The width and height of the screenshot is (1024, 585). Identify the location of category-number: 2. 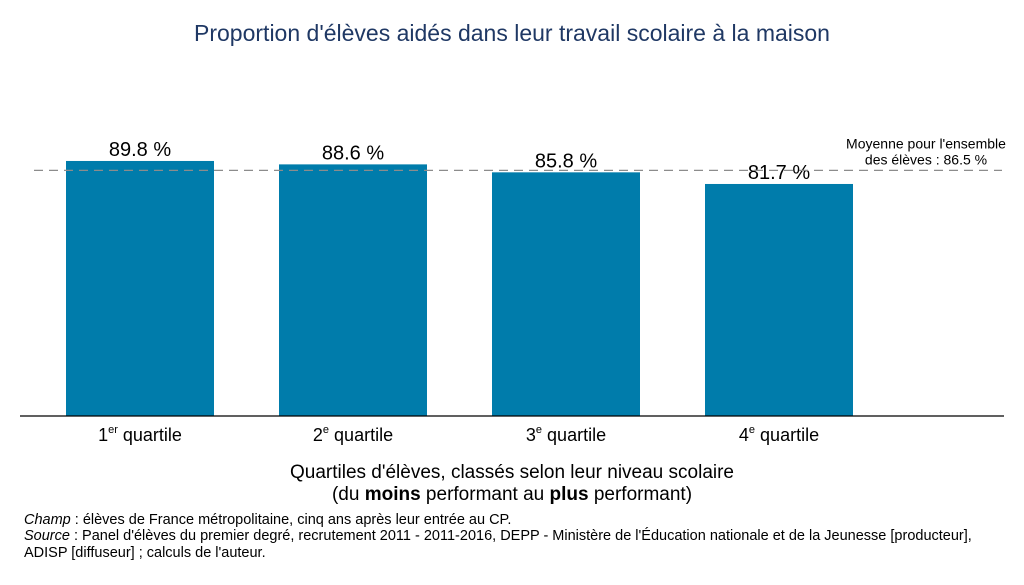
(318, 435).